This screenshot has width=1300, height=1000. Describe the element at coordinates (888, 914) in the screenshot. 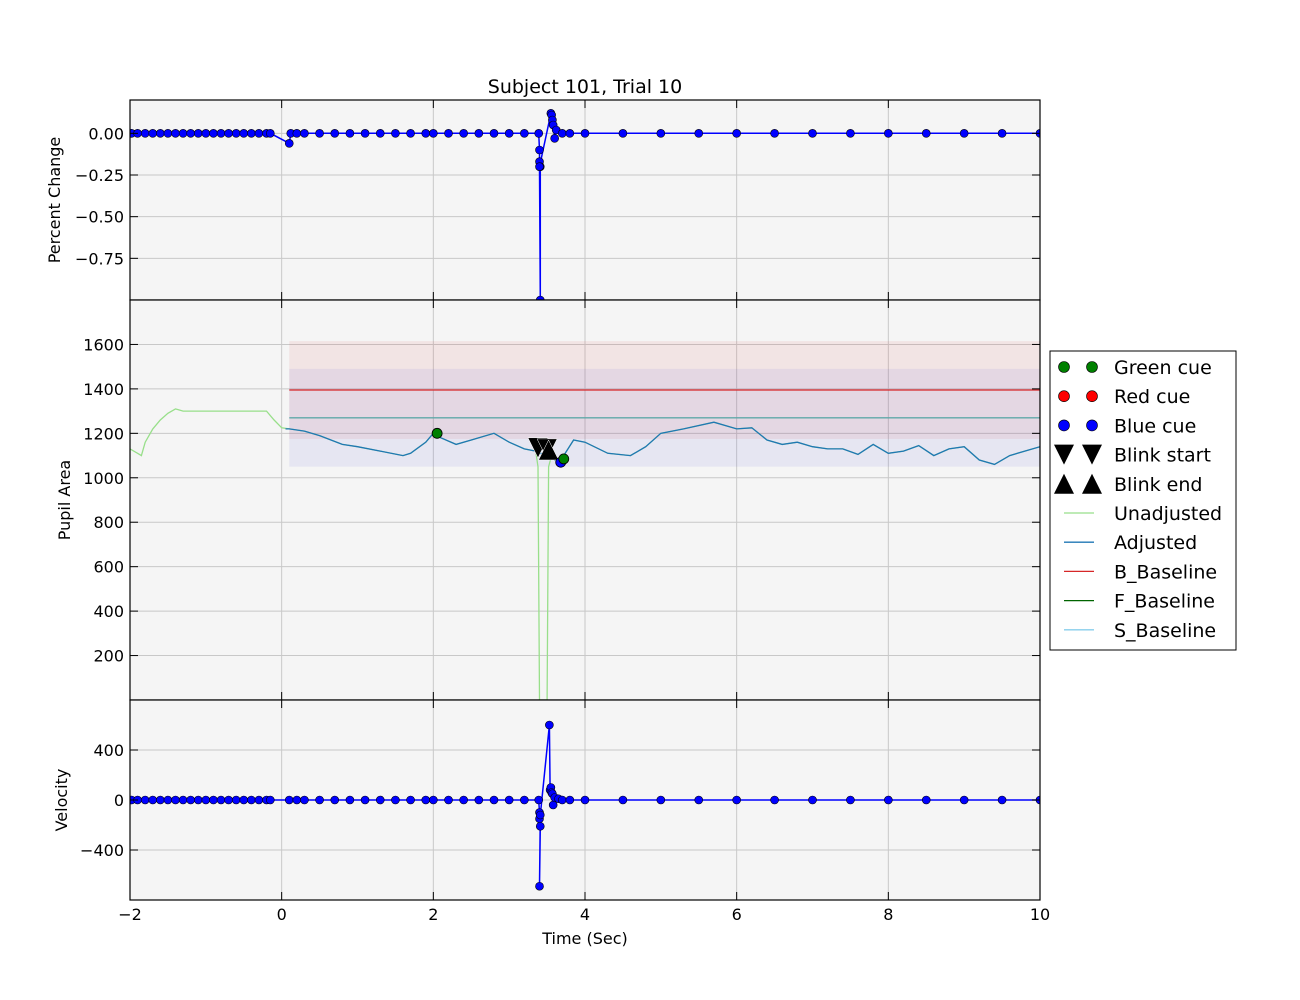

I see `x-tick-label: 8` at that location.